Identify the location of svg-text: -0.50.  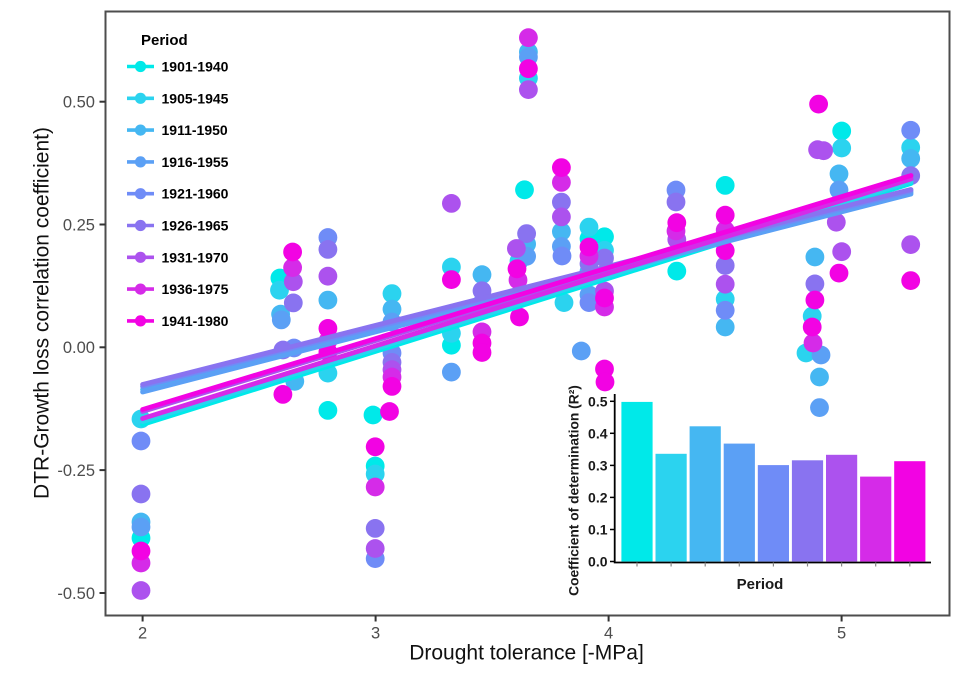
(76, 594).